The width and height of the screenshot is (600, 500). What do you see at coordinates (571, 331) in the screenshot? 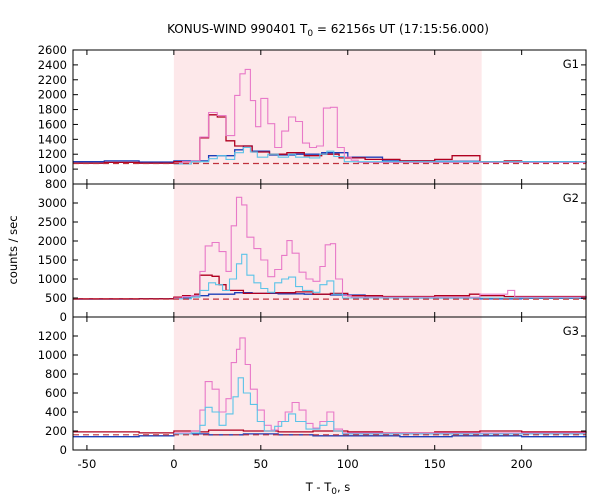
I see `panel-label: G3` at bounding box center [571, 331].